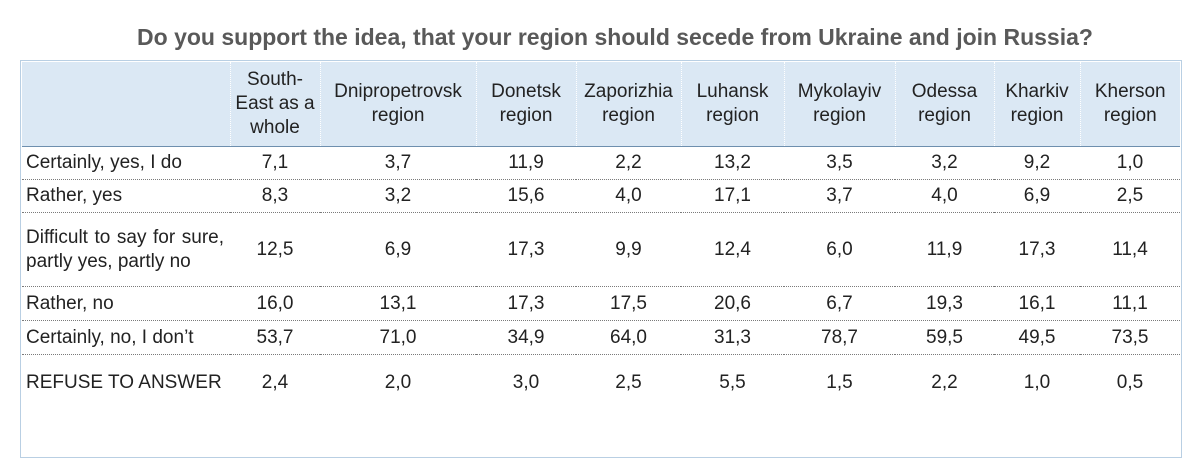 Image resolution: width=1200 pixels, height=475 pixels. What do you see at coordinates (275, 249) in the screenshot?
I see `value-cell-difficult-to-say-south-east: 12,5` at bounding box center [275, 249].